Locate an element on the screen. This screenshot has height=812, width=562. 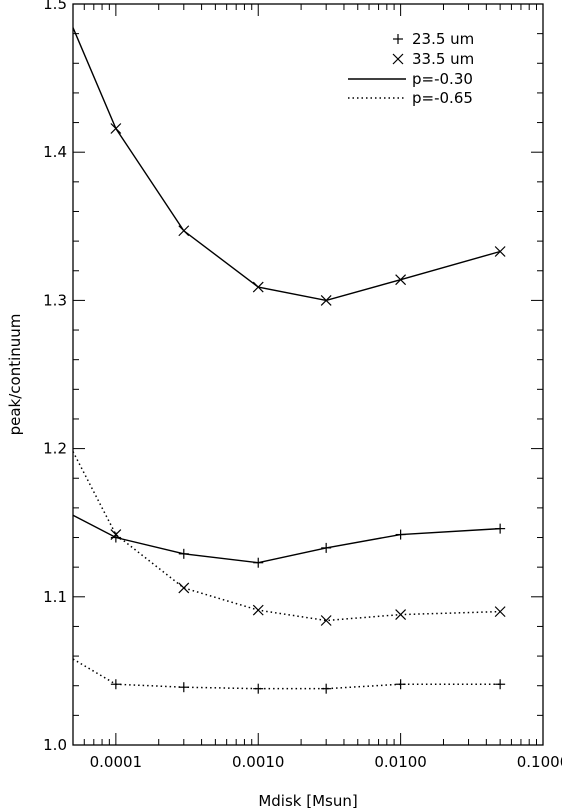
legend-label: 23.5 um is located at coordinates (443, 39).